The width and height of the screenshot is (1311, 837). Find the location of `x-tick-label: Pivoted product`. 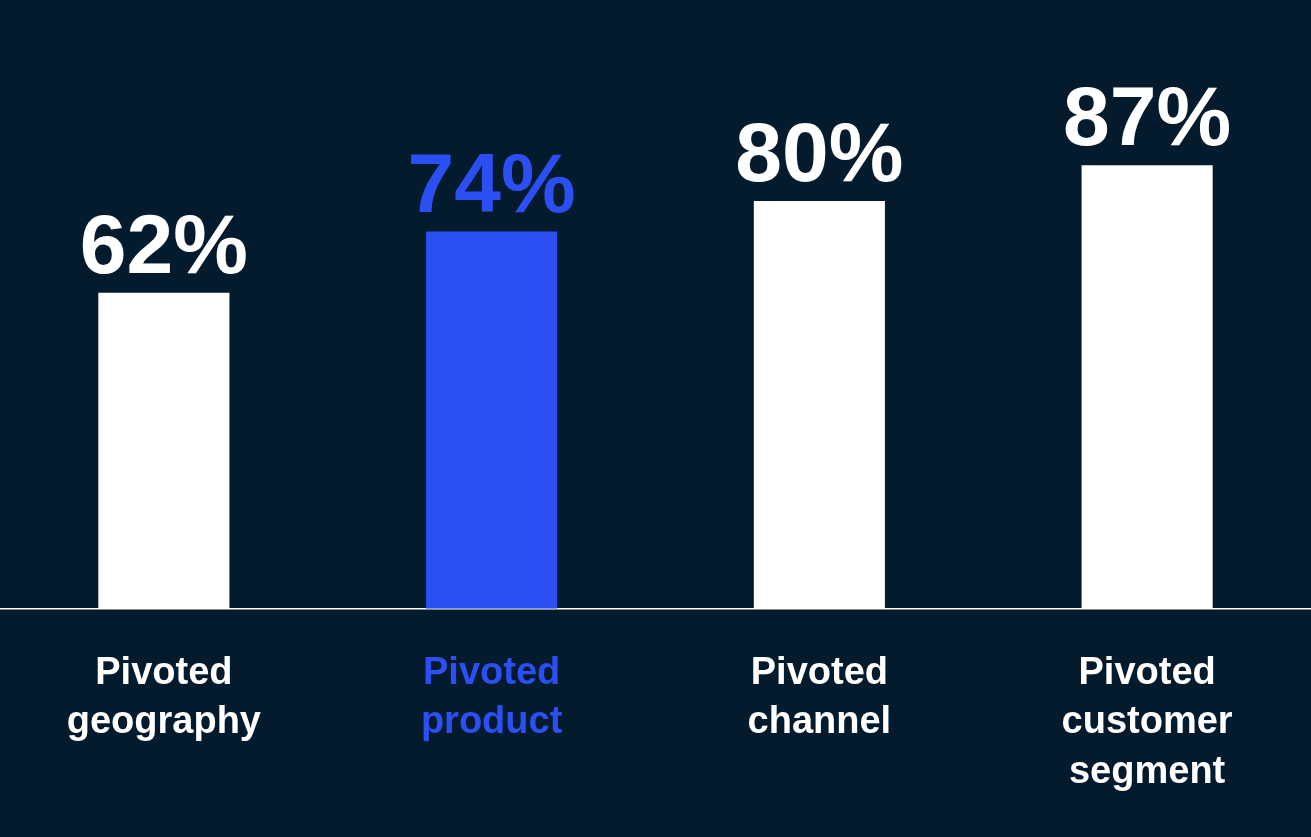

x-tick-label: Pivoted product is located at coordinates (491, 695).